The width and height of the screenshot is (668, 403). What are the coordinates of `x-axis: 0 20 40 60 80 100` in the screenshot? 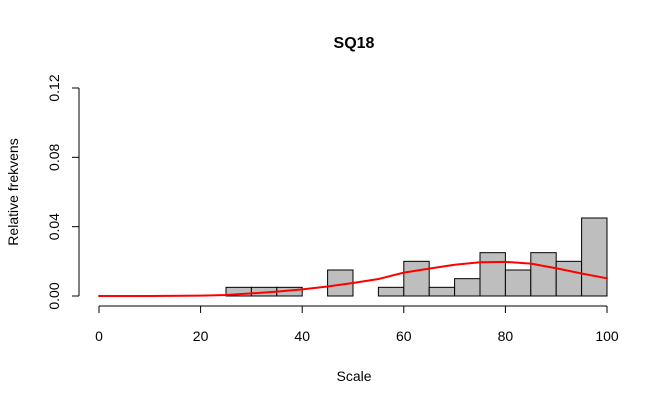 It's located at (357, 324).